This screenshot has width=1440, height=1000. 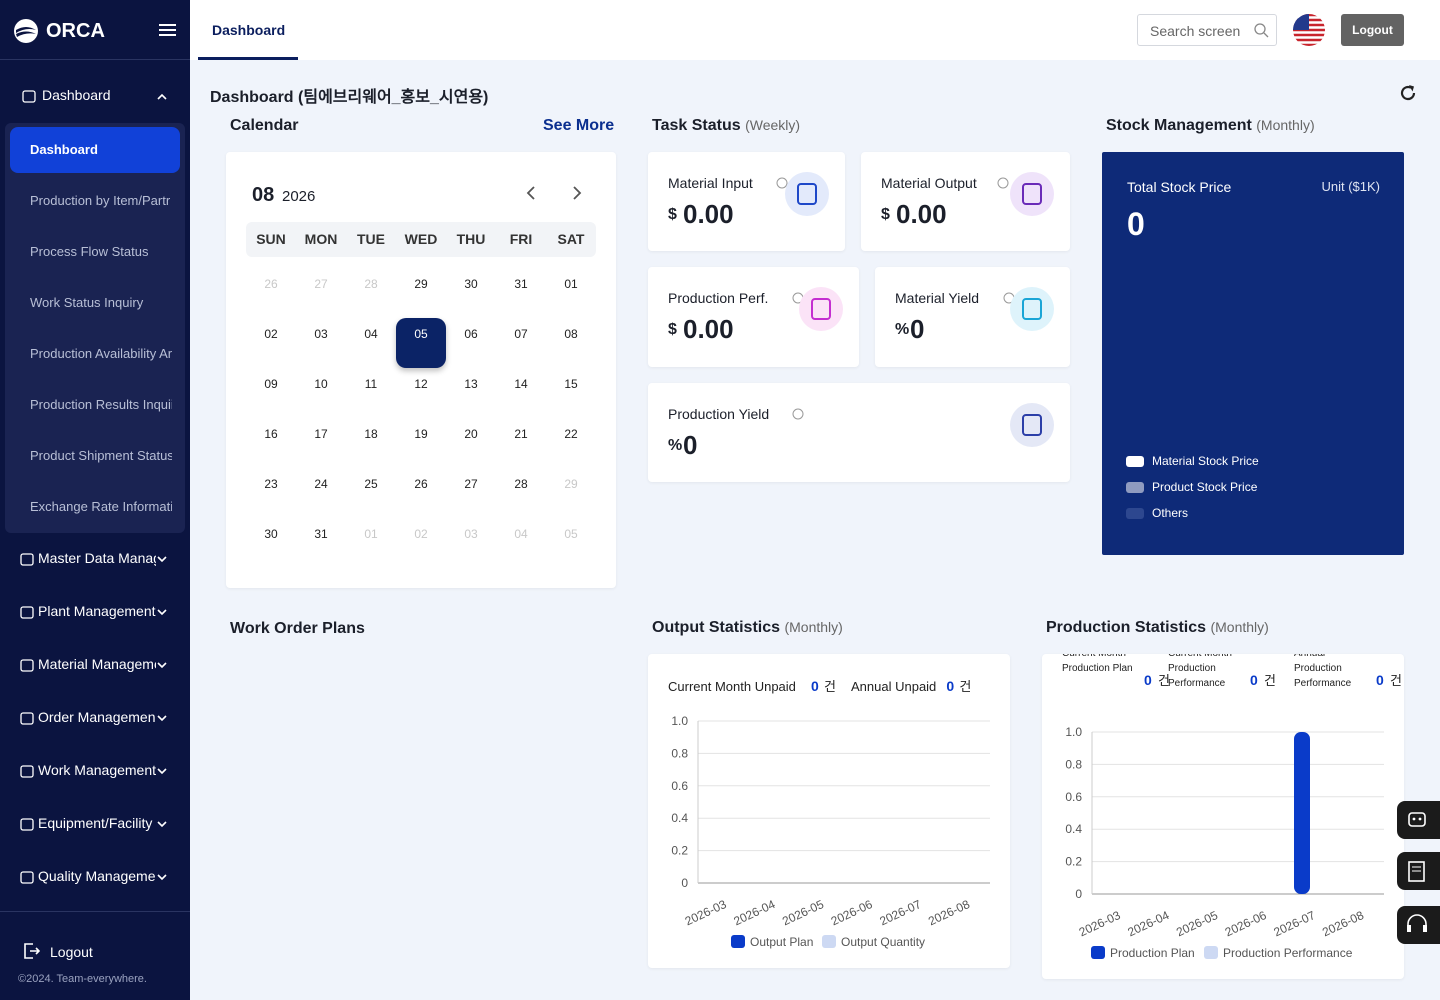 I want to click on help-icon, so click(x=782, y=183).